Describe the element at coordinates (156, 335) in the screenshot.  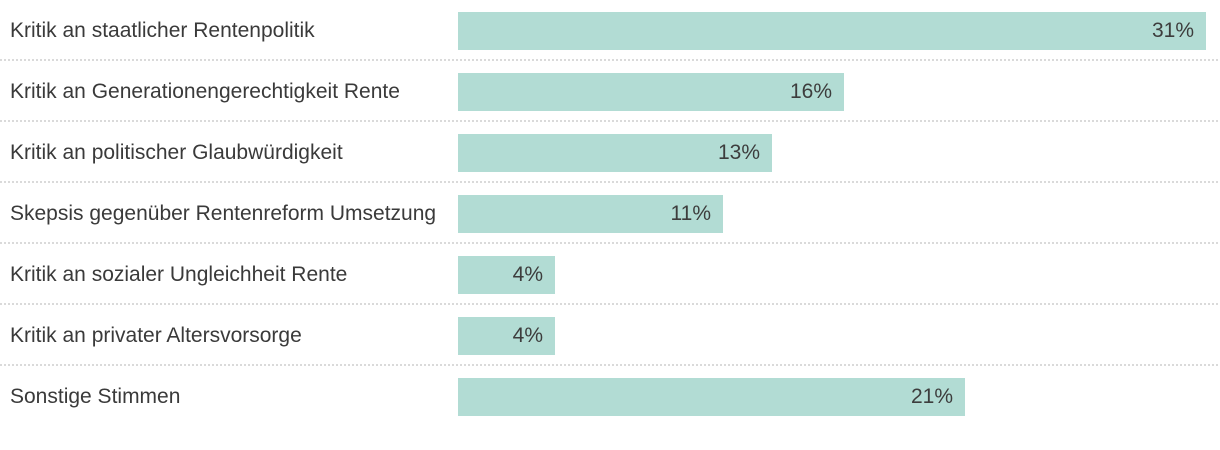
I see `category-label: Kritik an privater Altersvorsorge` at that location.